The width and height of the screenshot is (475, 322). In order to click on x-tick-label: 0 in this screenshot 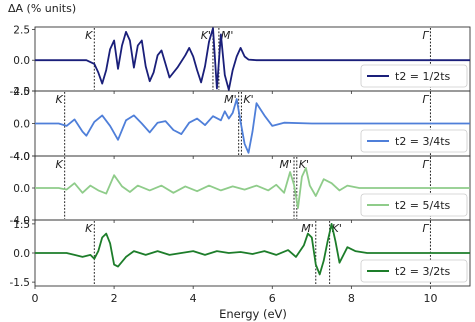, I will do `click(35, 298)`.